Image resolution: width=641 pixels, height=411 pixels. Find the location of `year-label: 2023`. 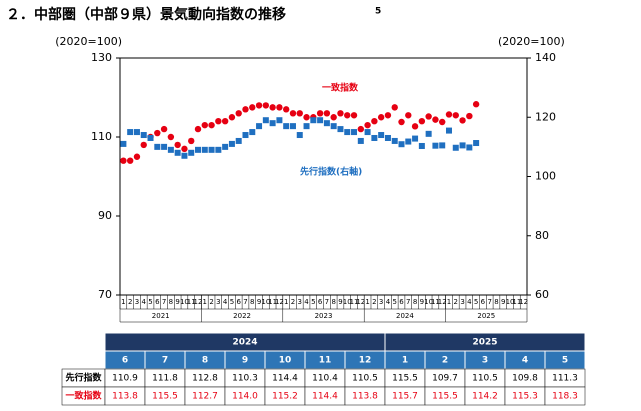

year-label: 2023 is located at coordinates (324, 316).